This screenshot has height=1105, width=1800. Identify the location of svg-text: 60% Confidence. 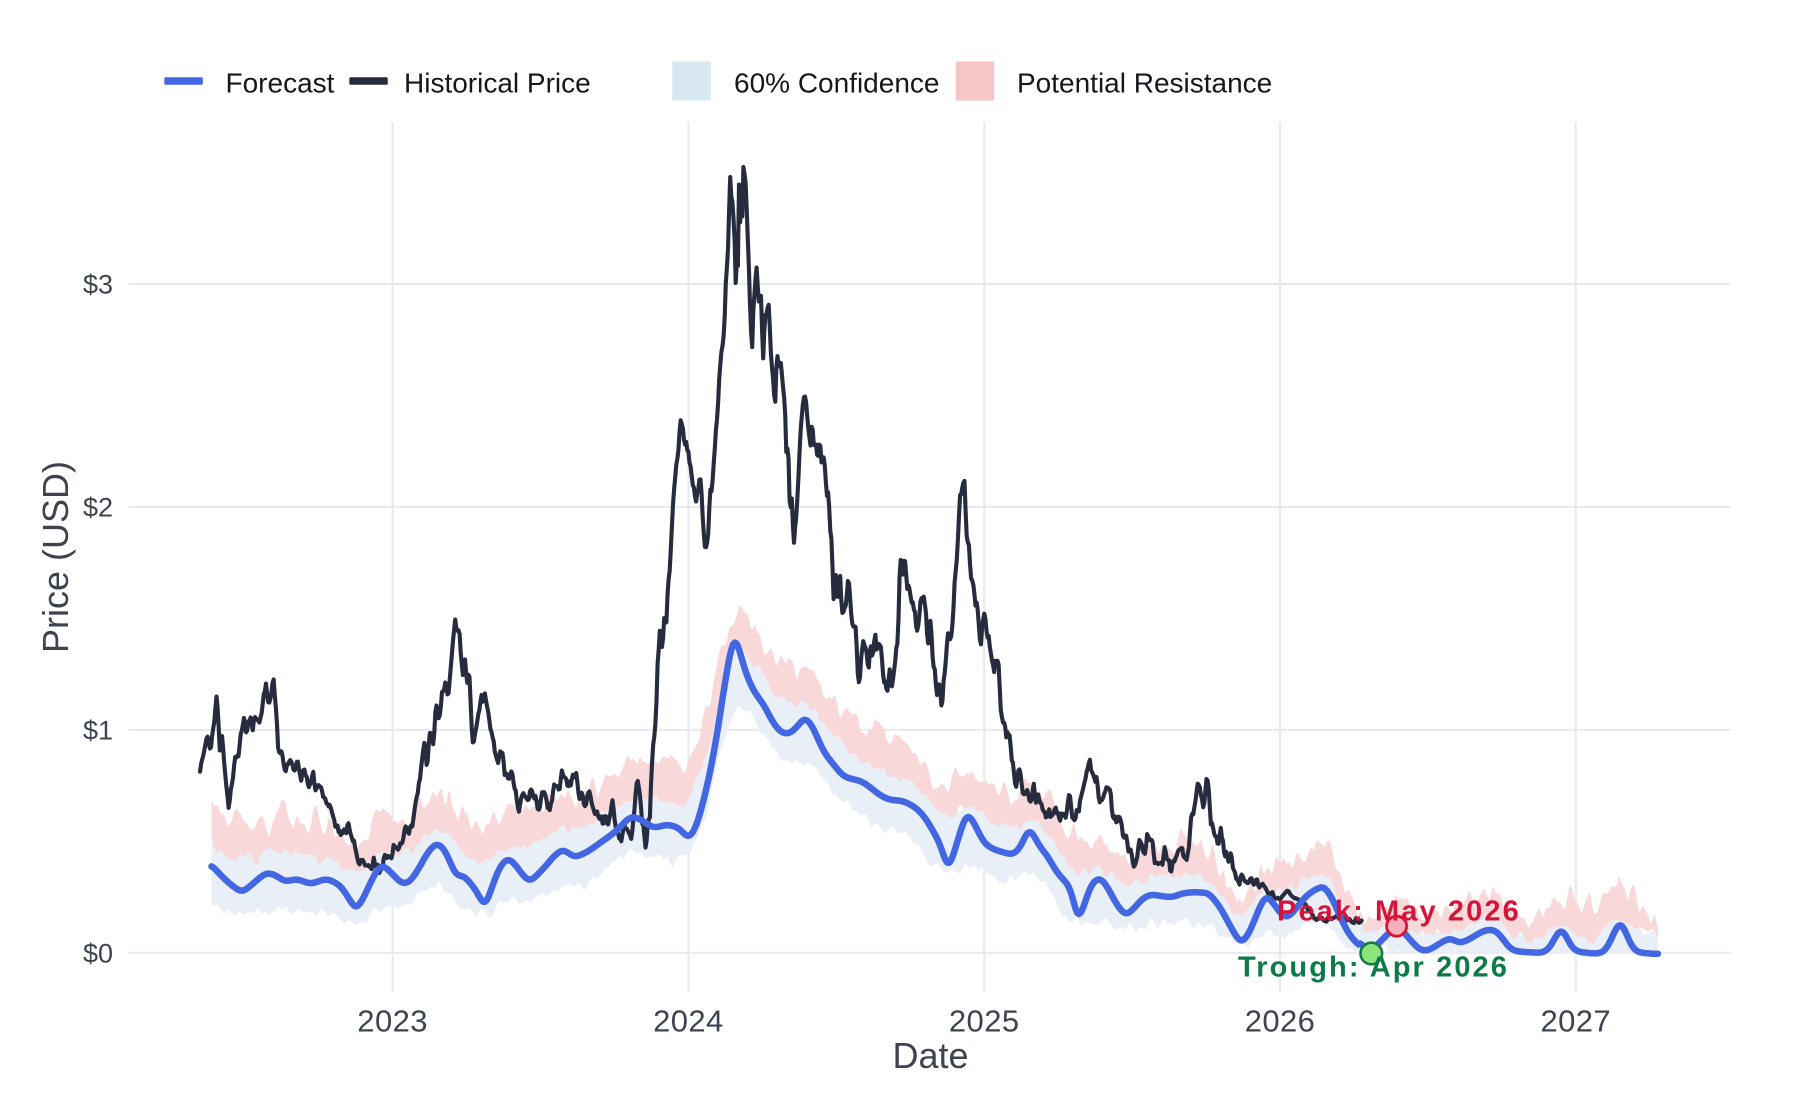
(836, 83).